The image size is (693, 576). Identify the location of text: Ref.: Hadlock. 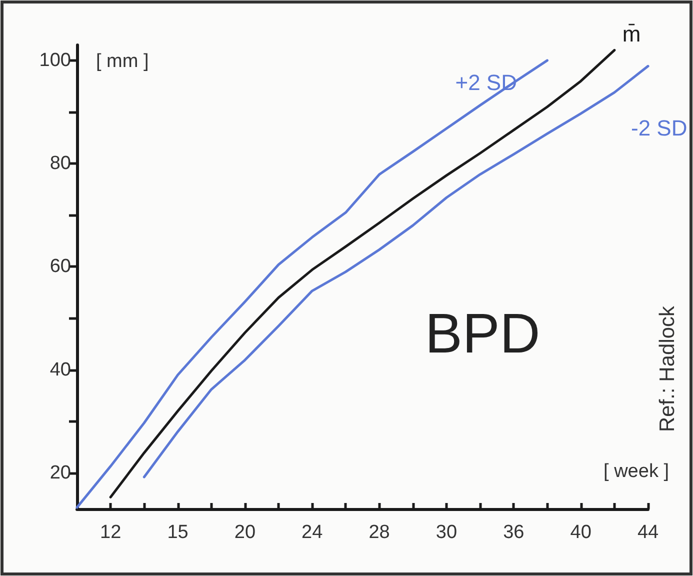
(667, 368).